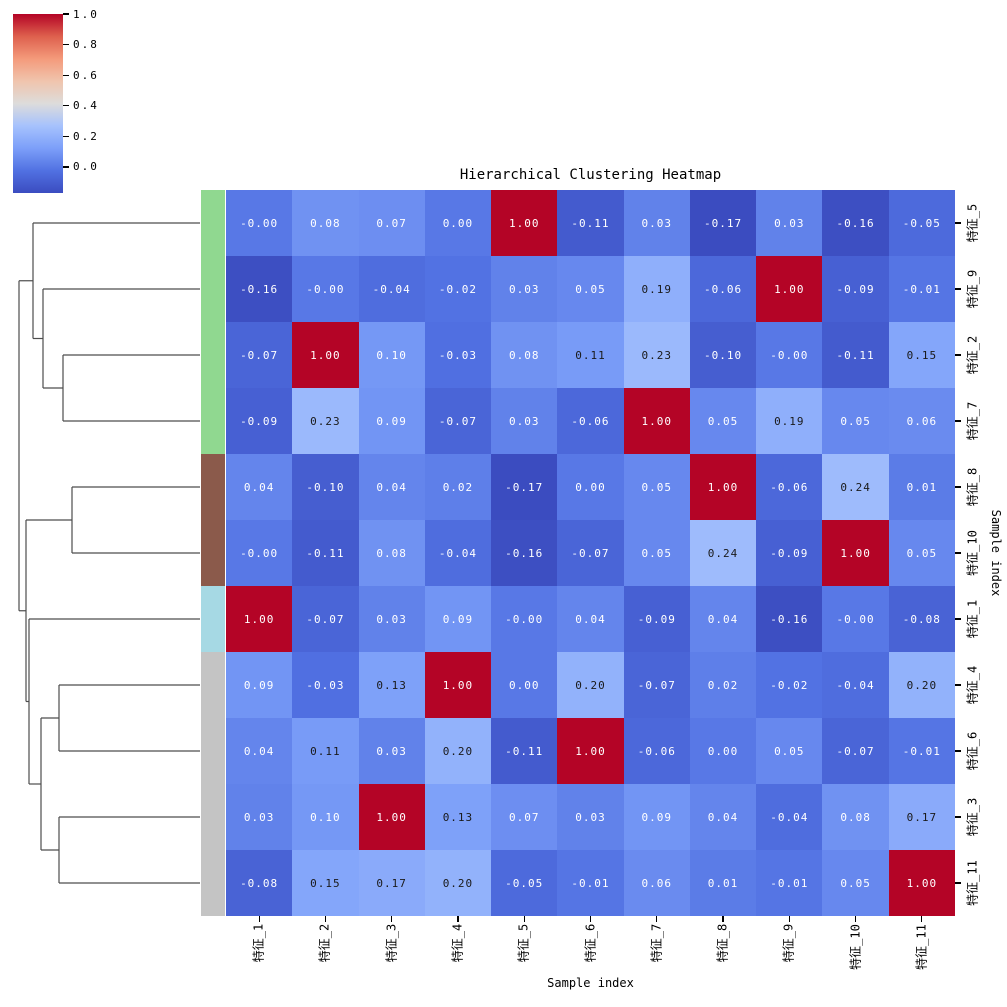  I want to click on heatmap-cell: 0.23, so click(325, 421).